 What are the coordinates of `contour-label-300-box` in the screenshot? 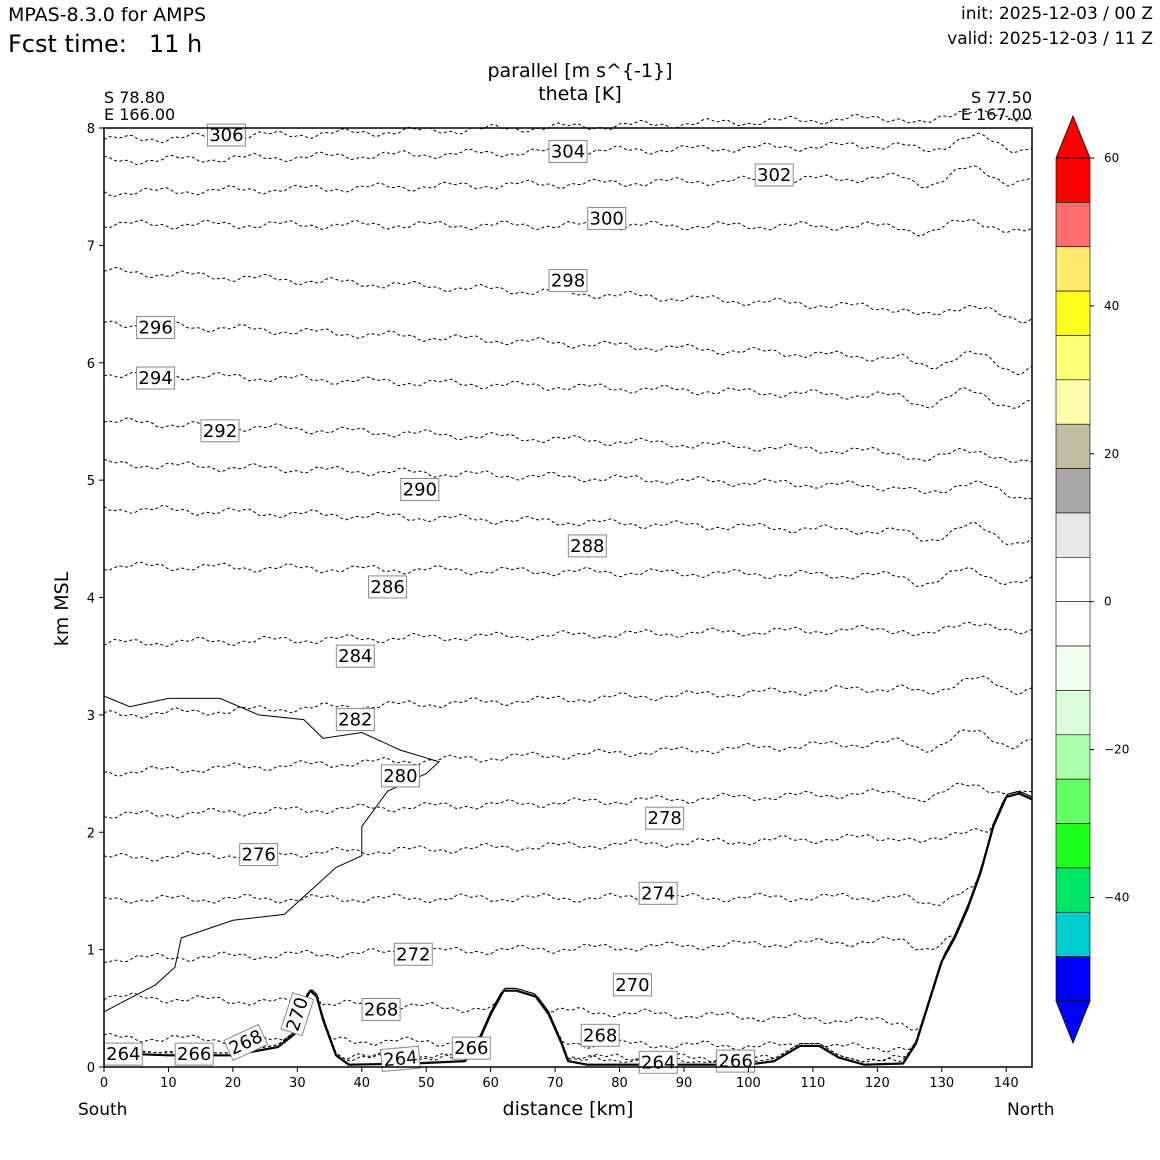 It's located at (607, 218).